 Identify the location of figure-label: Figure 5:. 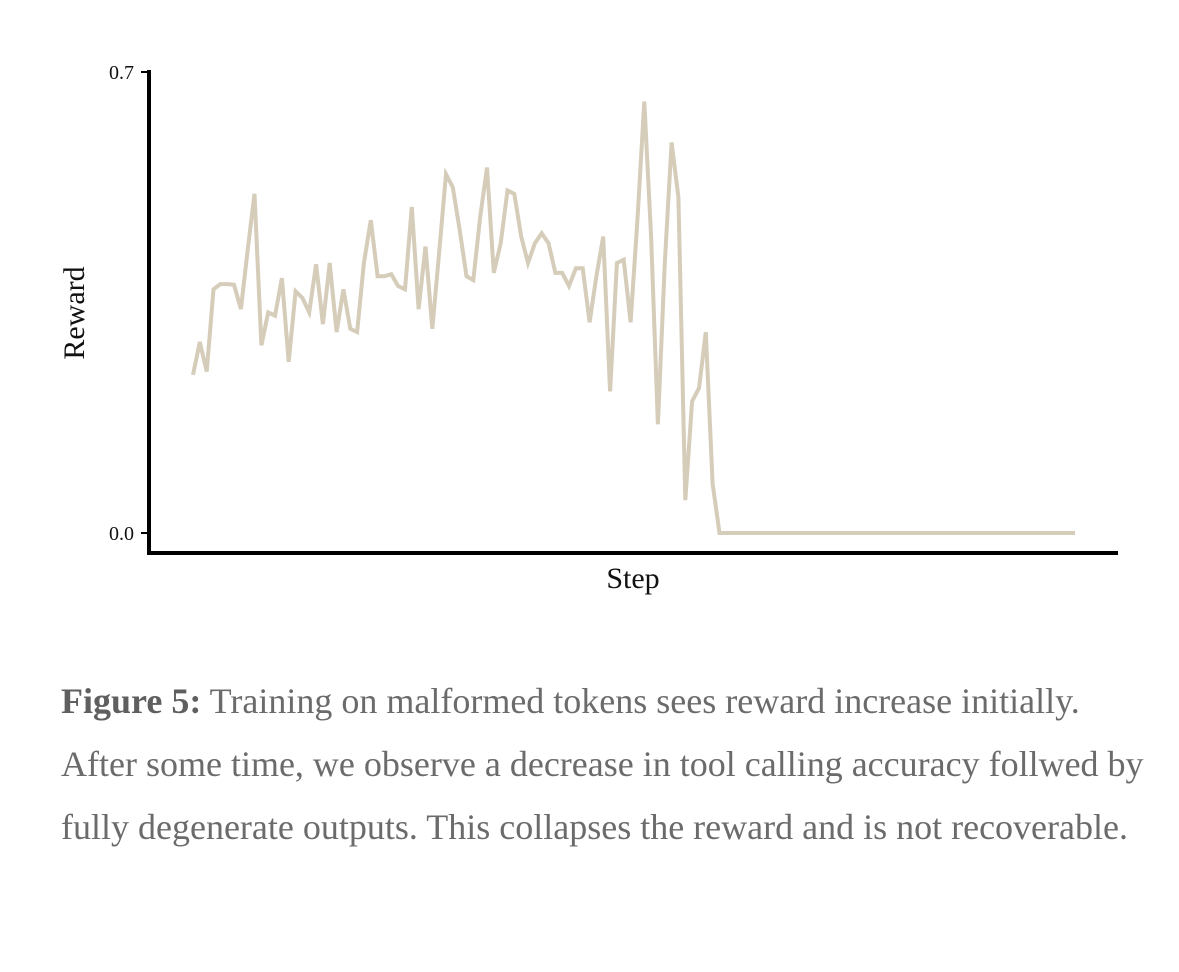
(131, 701).